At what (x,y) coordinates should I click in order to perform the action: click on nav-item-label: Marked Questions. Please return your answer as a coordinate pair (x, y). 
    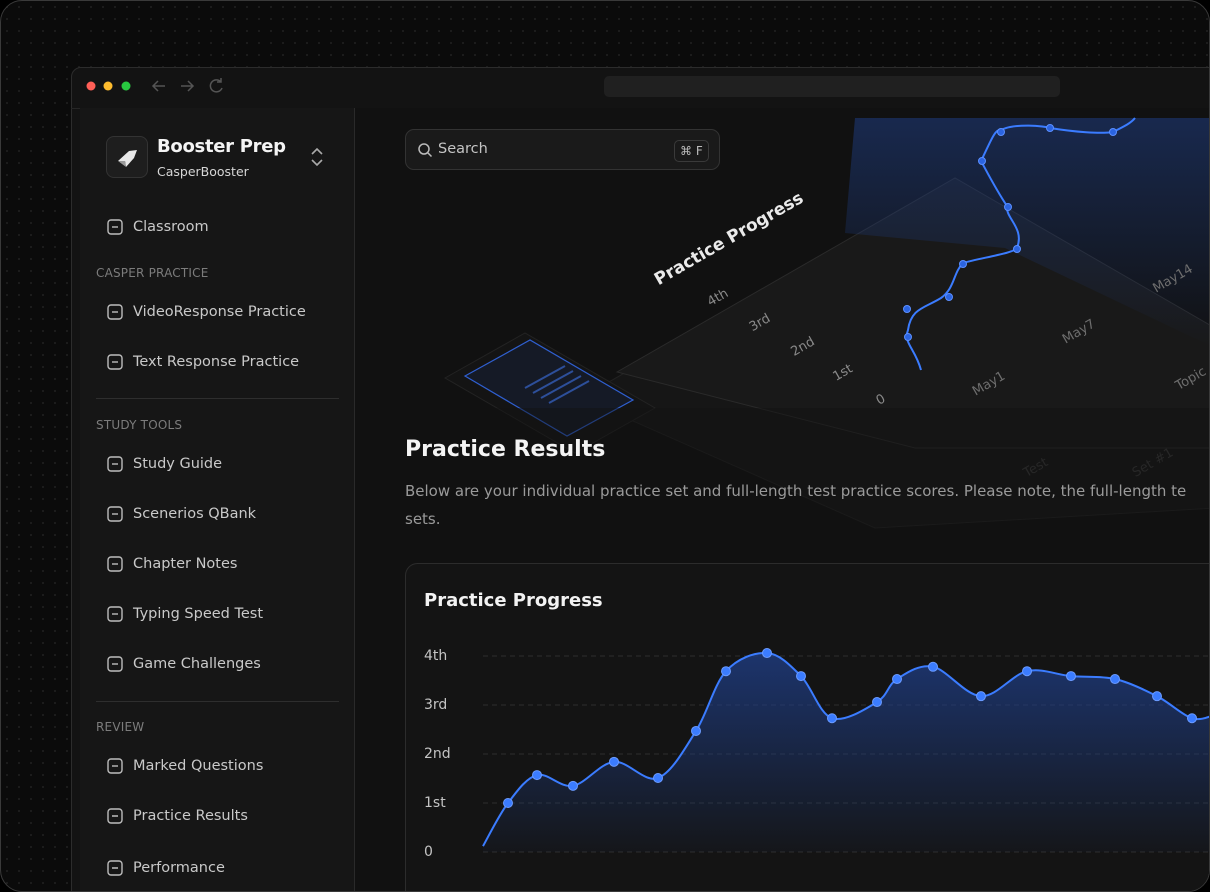
    Looking at the image, I should click on (198, 766).